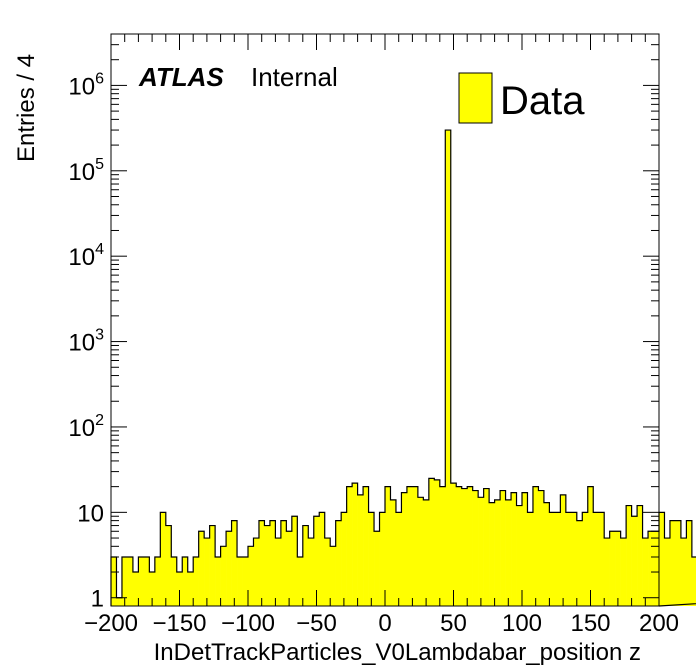  Describe the element at coordinates (86, 85) in the screenshot. I see `y-tick-label: 10⁶` at that location.